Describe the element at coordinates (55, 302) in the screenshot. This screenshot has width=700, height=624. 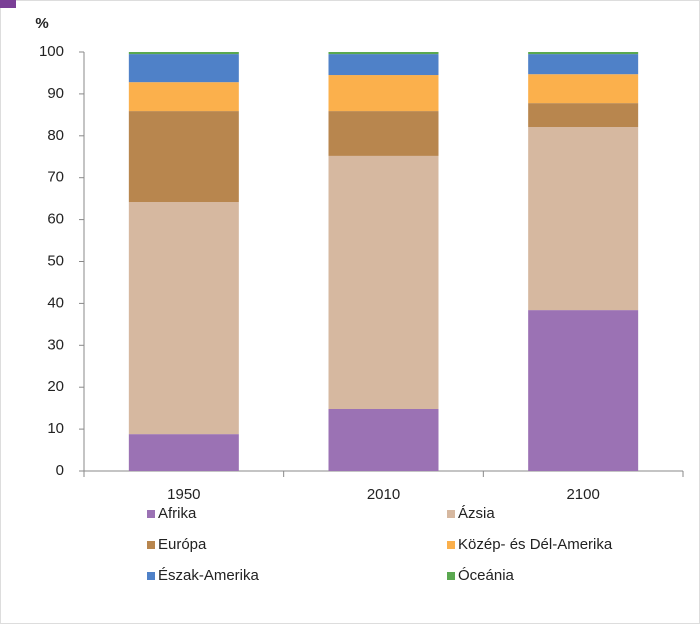
I see `y-tick-label: 40` at that location.